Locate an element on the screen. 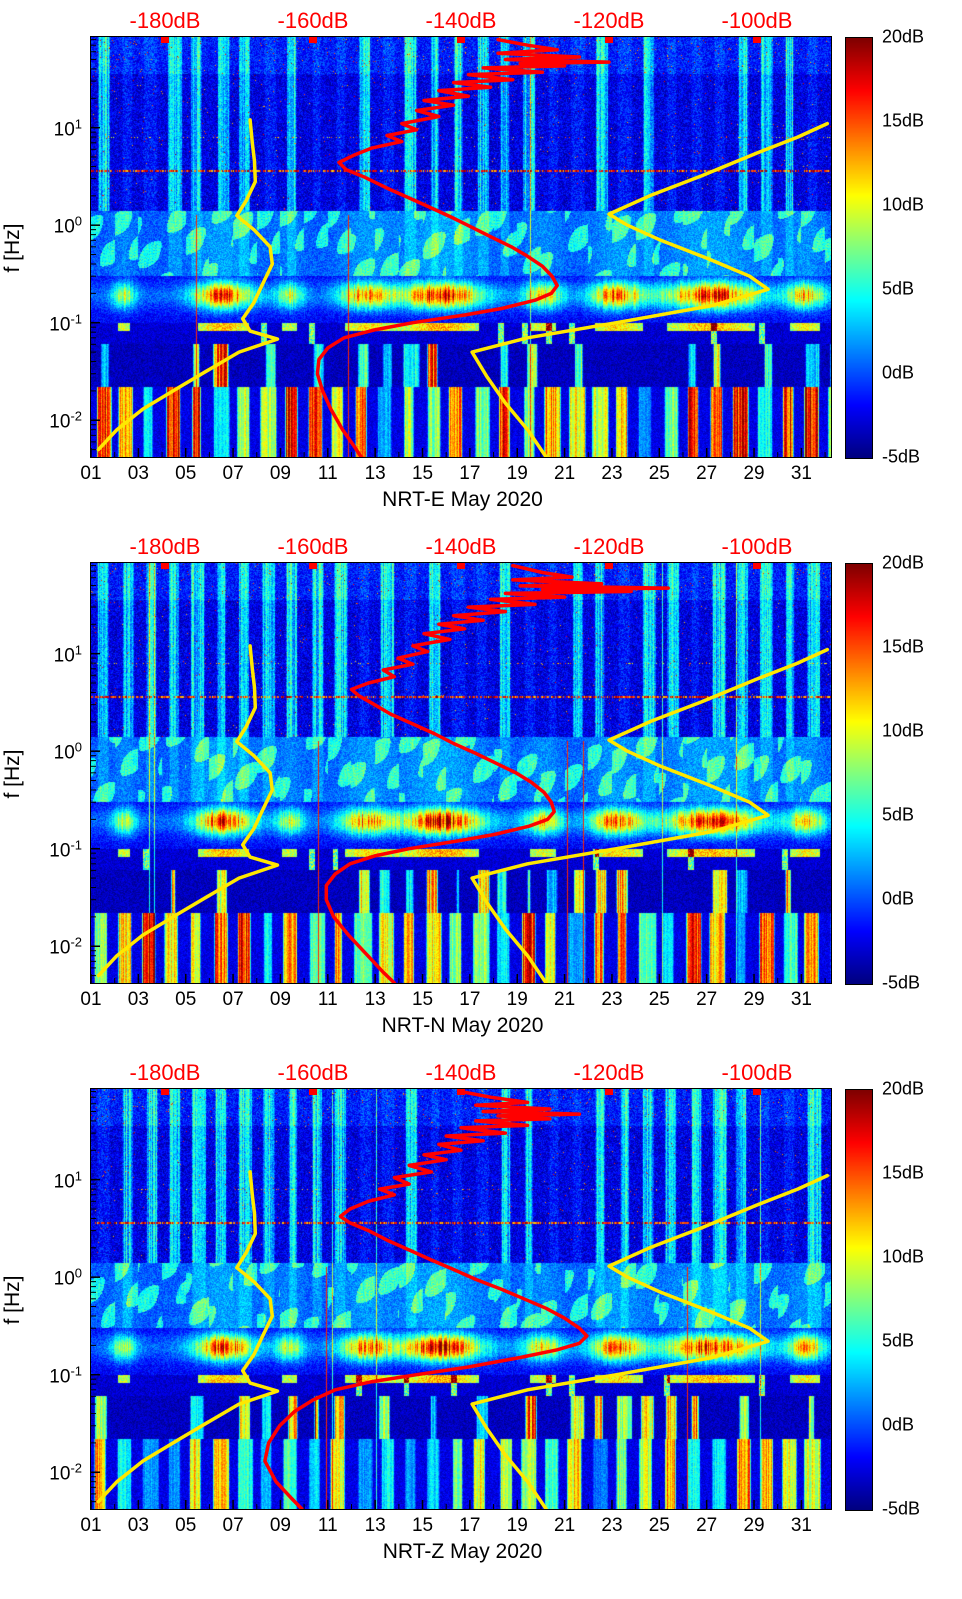 This screenshot has height=1599, width=962. x-tick-label: 09 is located at coordinates (280, 999).